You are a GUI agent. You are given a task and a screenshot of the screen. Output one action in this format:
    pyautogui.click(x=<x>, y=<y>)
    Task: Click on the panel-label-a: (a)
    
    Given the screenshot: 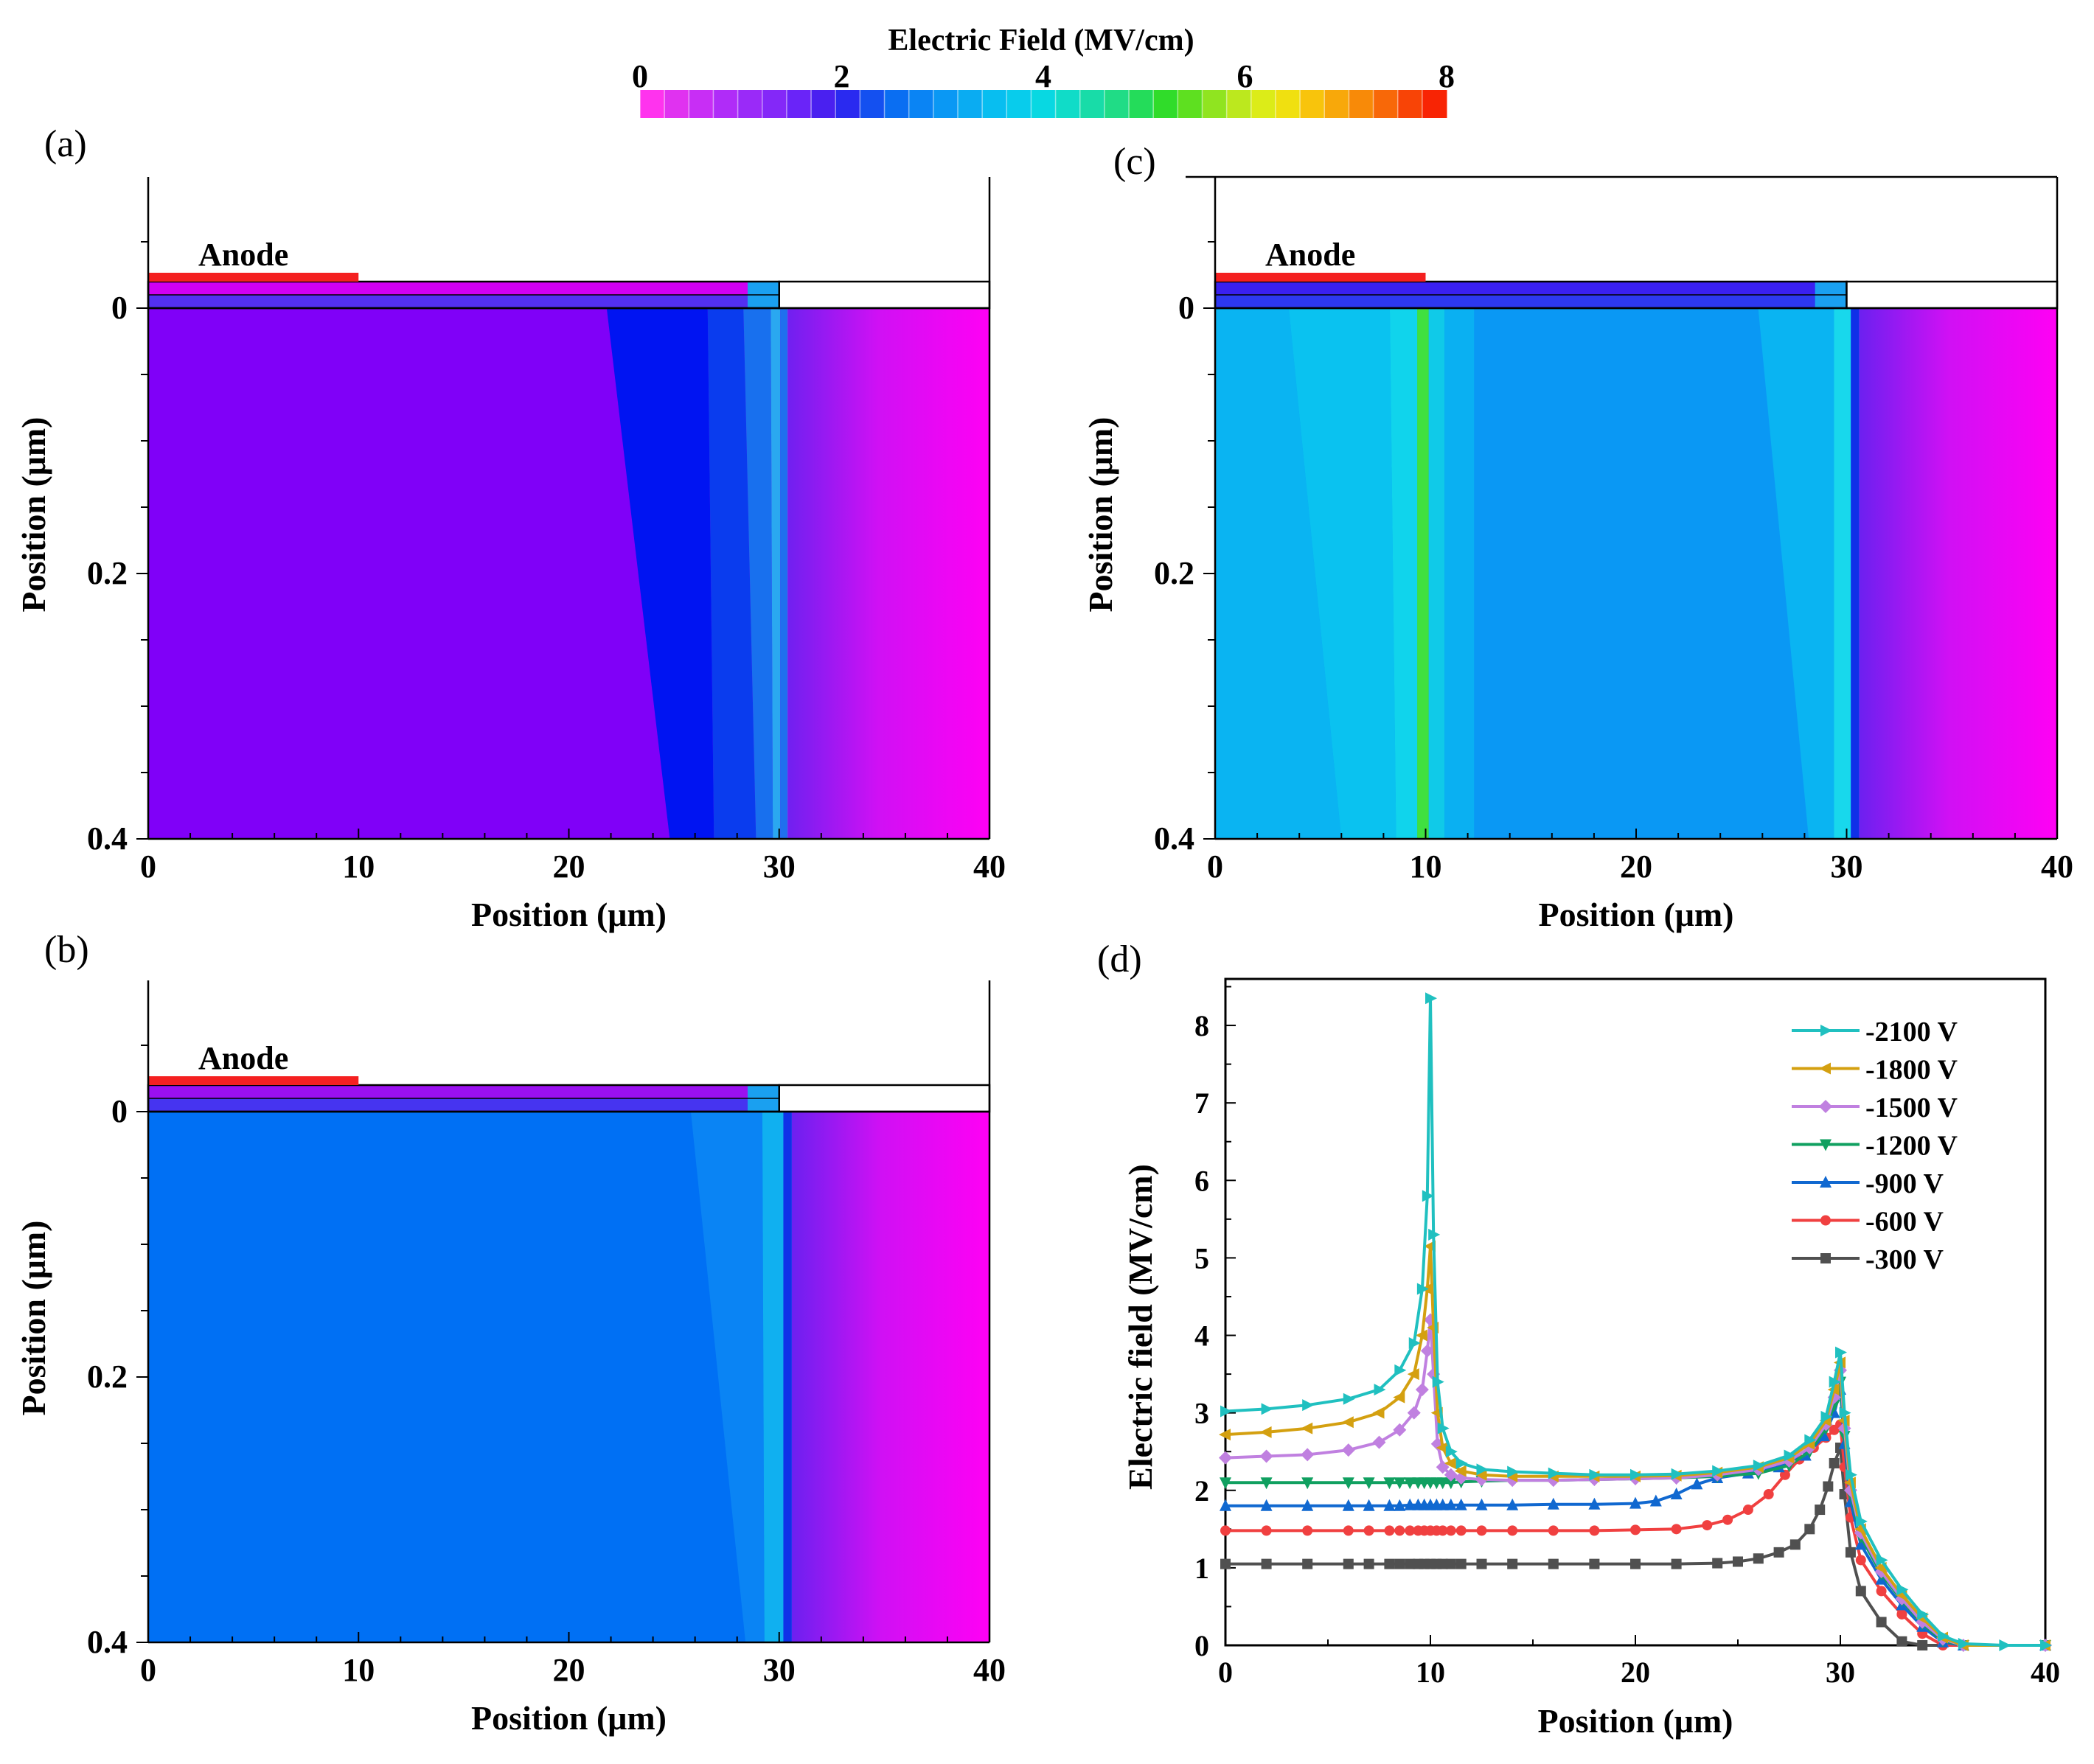 What is the action you would take?
    pyautogui.click(x=66, y=144)
    